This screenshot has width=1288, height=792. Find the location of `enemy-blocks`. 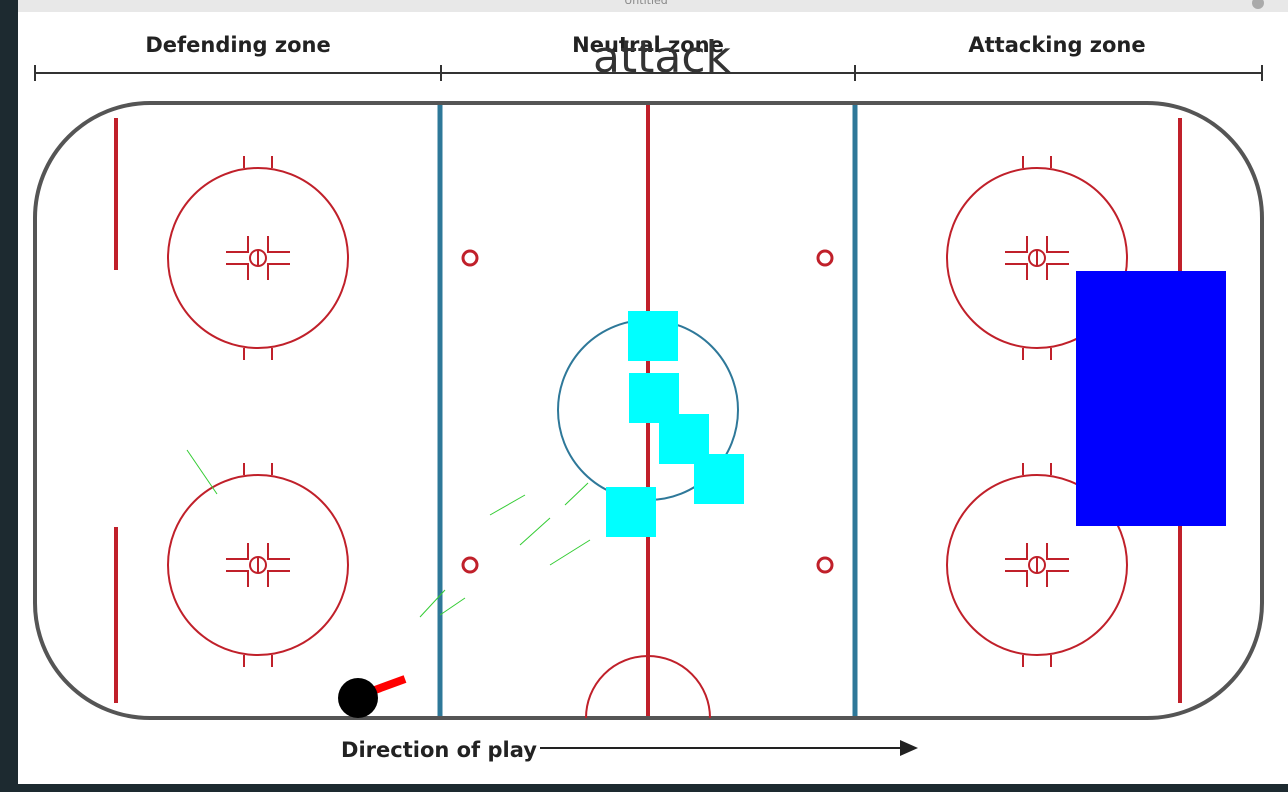

enemy-blocks is located at coordinates (675, 424).